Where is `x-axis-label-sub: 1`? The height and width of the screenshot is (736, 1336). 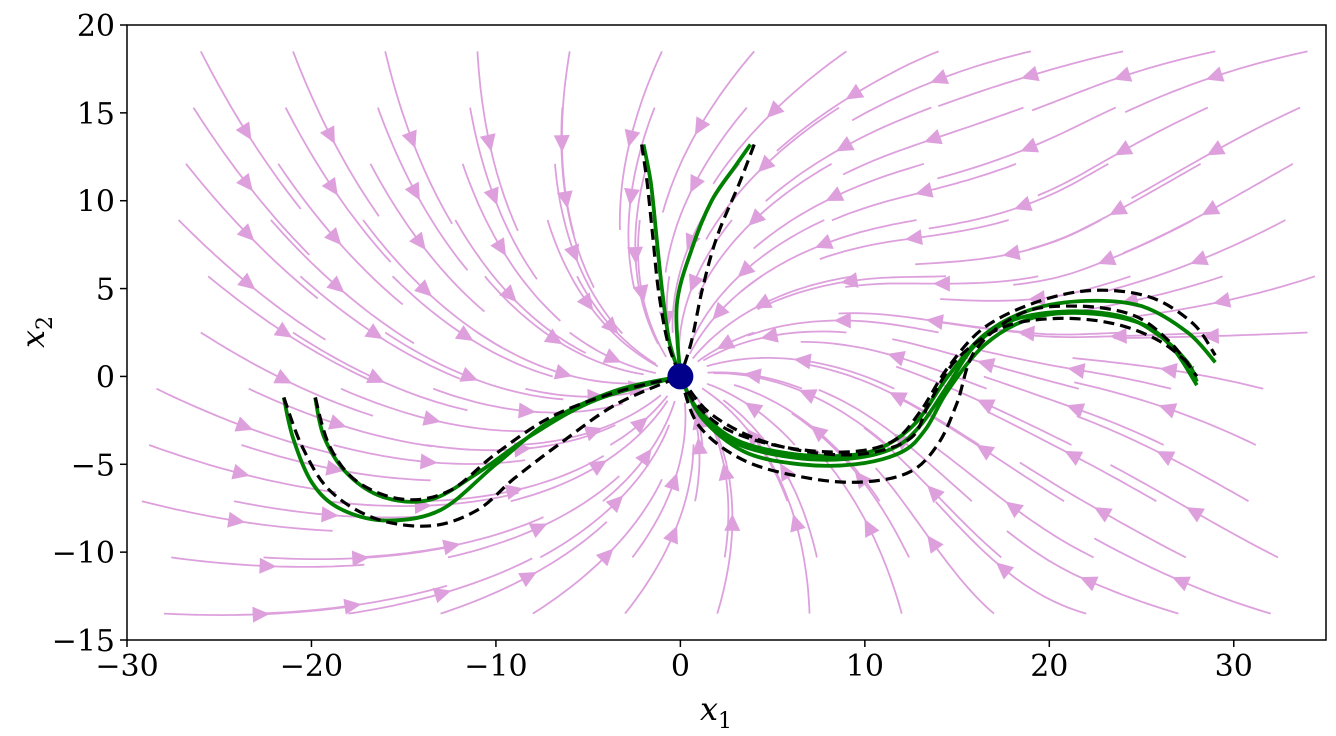 x-axis-label-sub: 1 is located at coordinates (725, 721).